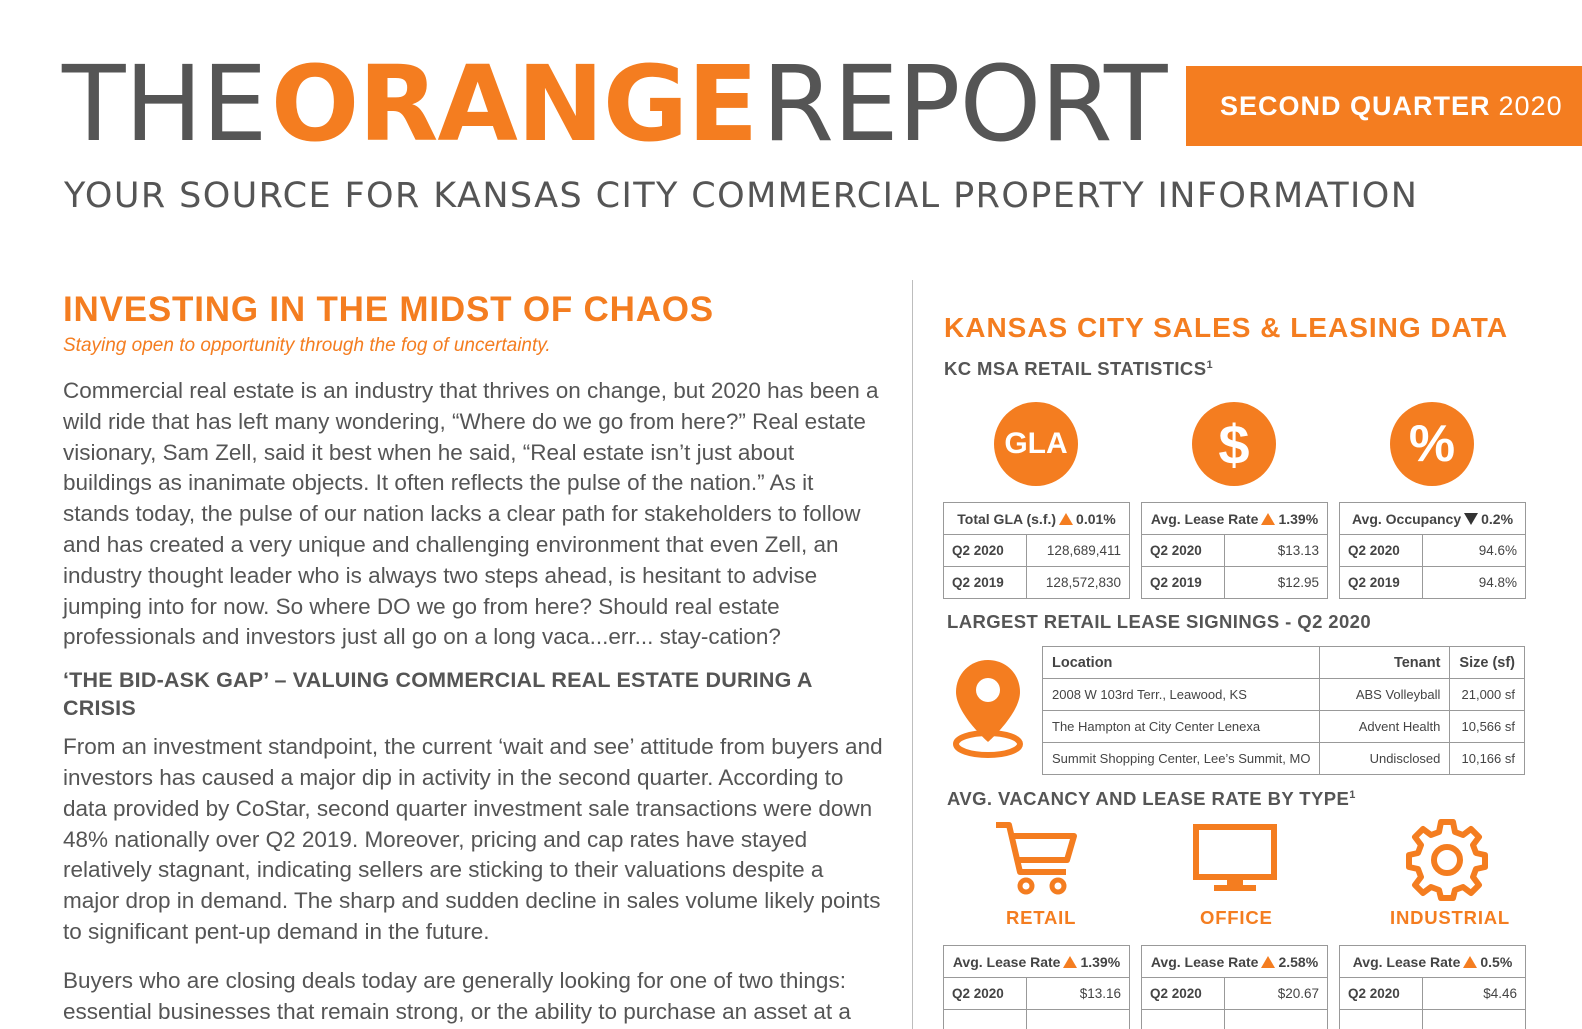 The height and width of the screenshot is (1029, 1582). What do you see at coordinates (1432, 444) in the screenshot?
I see `percent-icon: %` at bounding box center [1432, 444].